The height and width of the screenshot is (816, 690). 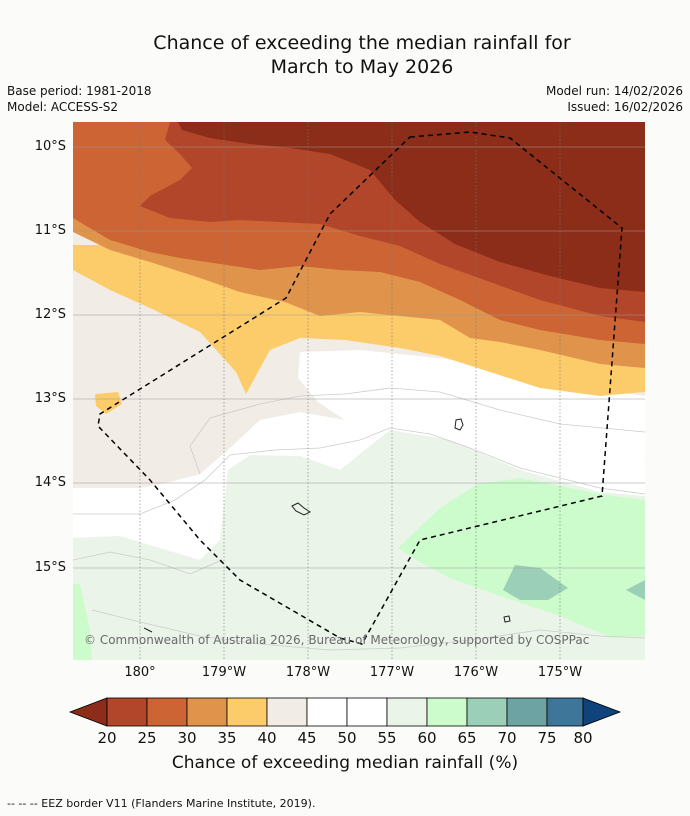 What do you see at coordinates (392, 672) in the screenshot?
I see `lon-label: 177°W` at bounding box center [392, 672].